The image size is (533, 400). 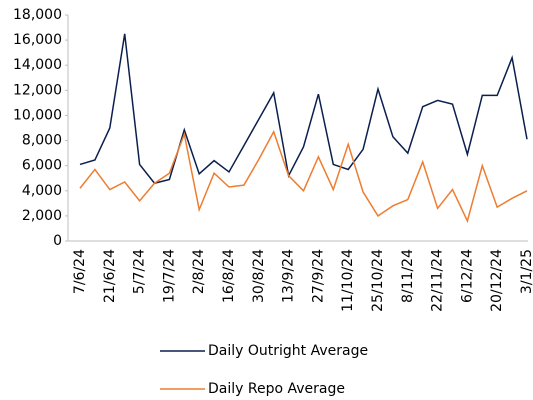 What do you see at coordinates (110, 276) in the screenshot?
I see `x-tick-label: 21/6/24` at bounding box center [110, 276].